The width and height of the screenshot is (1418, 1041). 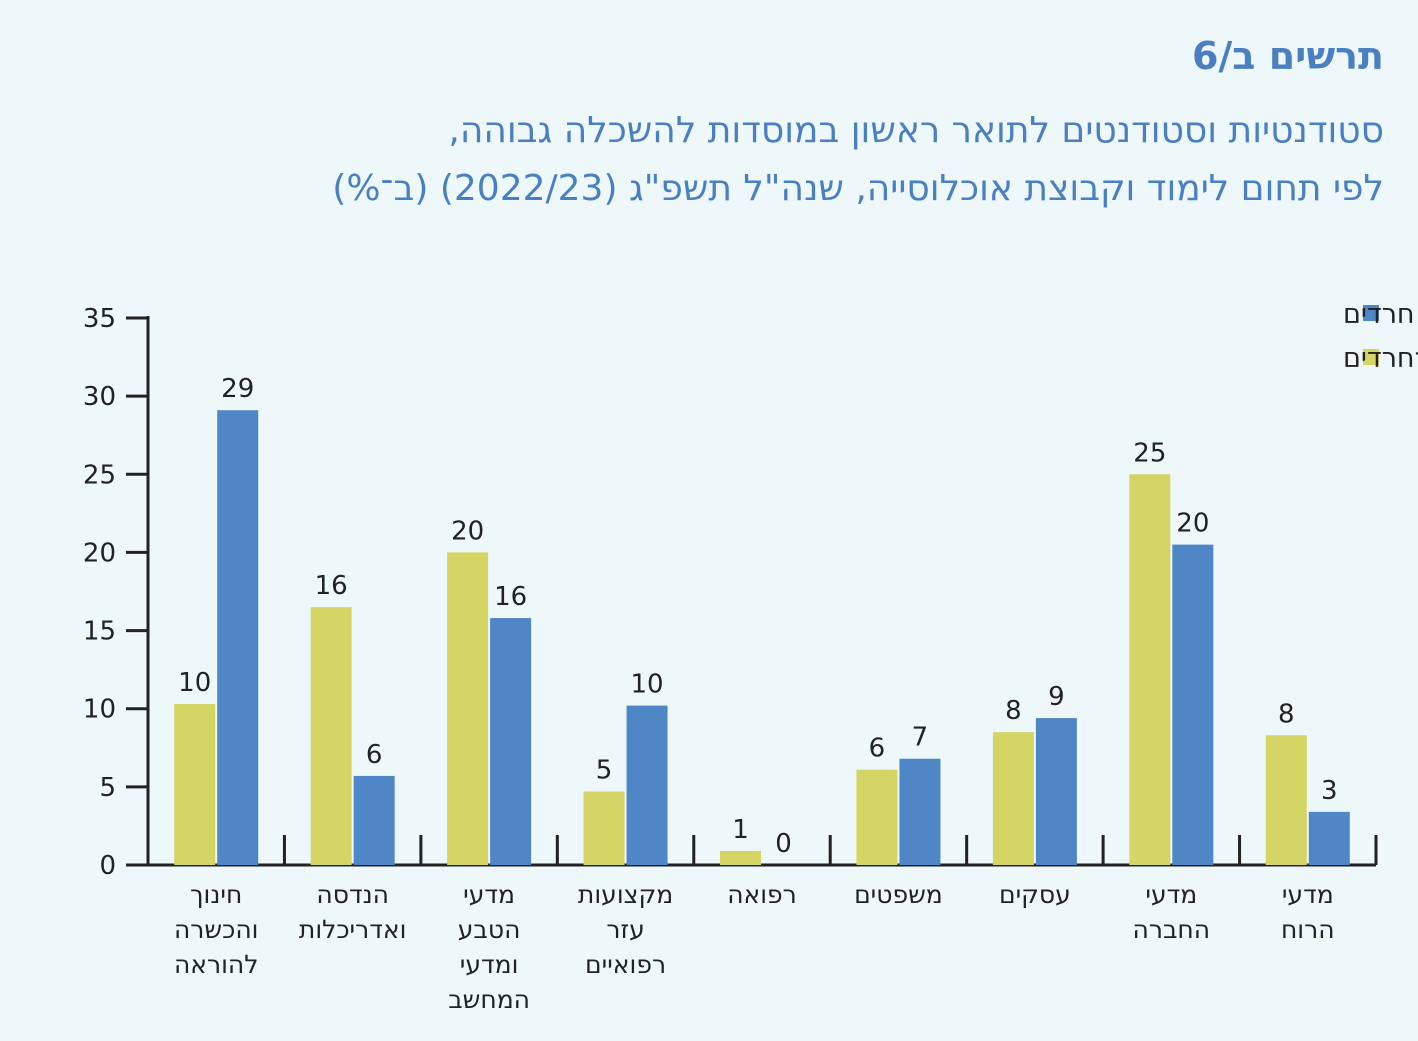 What do you see at coordinates (1329, 791) in the screenshot?
I see `data-label: 3` at bounding box center [1329, 791].